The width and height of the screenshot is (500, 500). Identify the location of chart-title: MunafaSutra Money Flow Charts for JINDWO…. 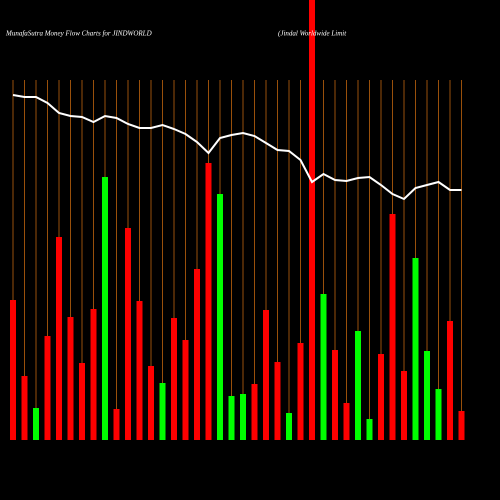
(78, 34).